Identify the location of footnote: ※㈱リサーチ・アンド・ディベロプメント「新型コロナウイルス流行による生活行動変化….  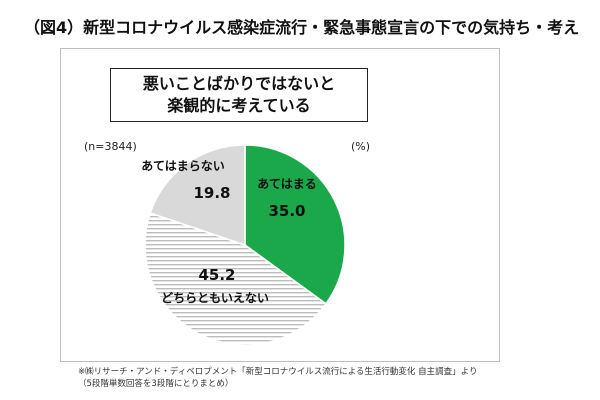
(277, 378).